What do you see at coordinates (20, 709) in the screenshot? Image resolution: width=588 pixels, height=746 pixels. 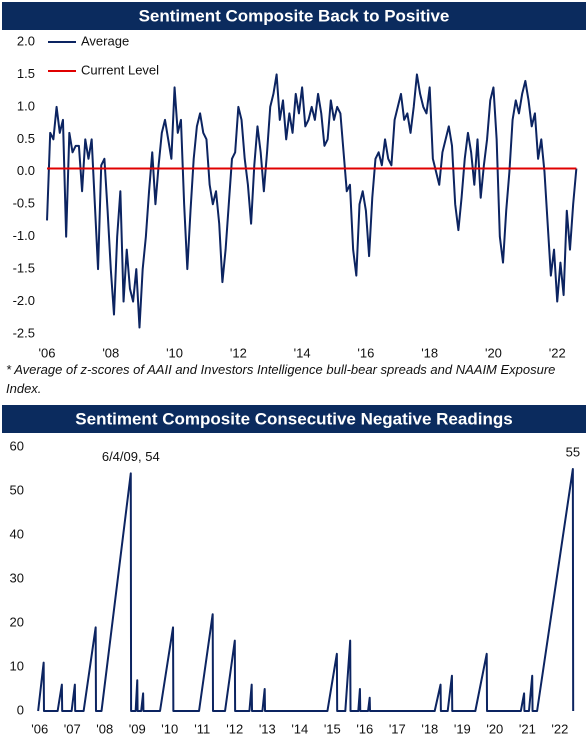 I see `y-tick-label: 0` at bounding box center [20, 709].